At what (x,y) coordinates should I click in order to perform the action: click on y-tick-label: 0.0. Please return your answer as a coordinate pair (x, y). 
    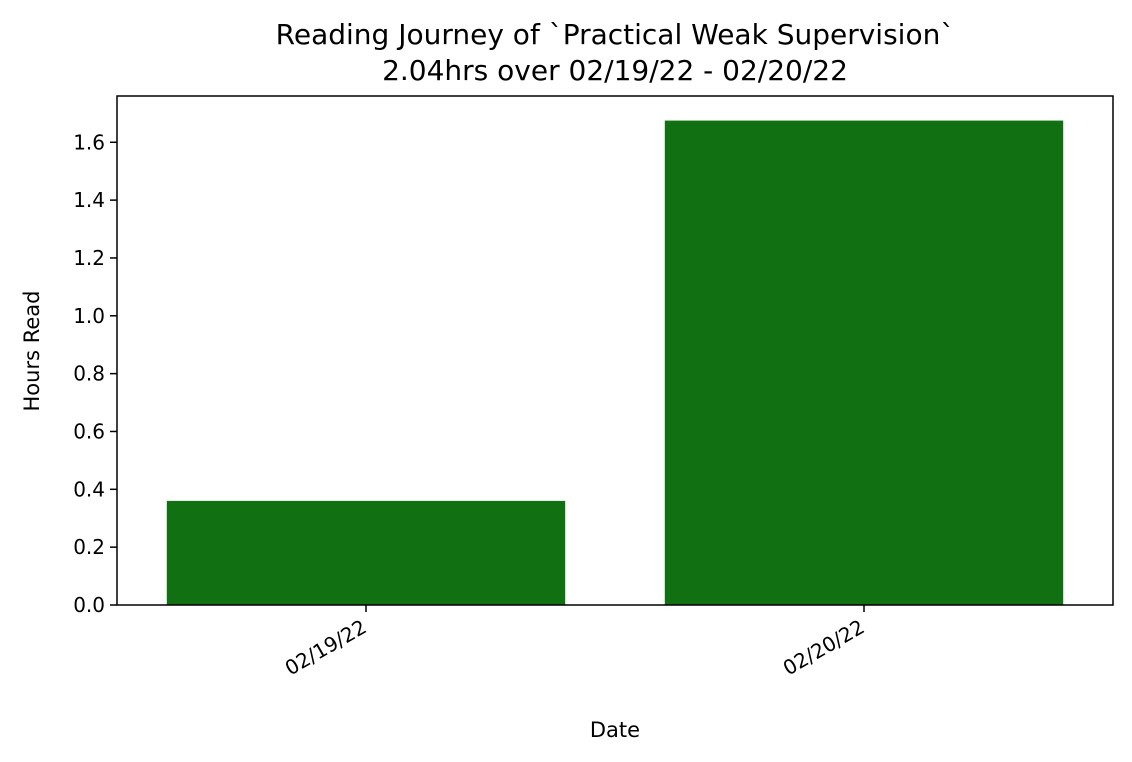
    Looking at the image, I should click on (89, 605).